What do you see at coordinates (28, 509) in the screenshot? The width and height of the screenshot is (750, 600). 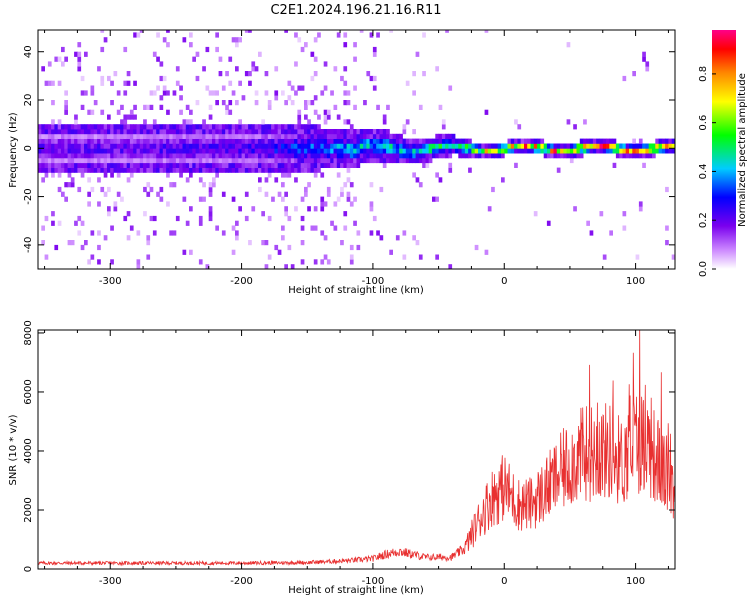 I see `snr-y-tick-label: 2000` at bounding box center [28, 509].